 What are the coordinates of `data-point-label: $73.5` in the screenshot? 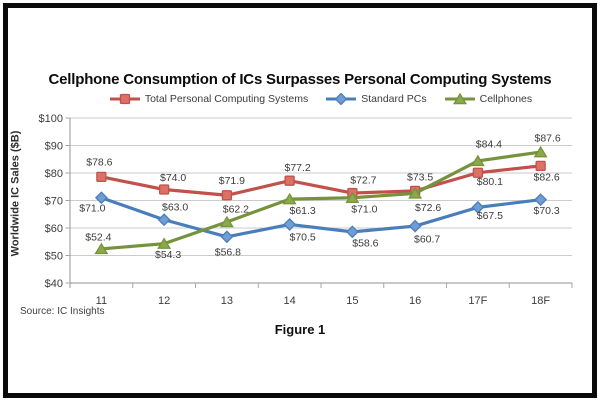 It's located at (420, 177).